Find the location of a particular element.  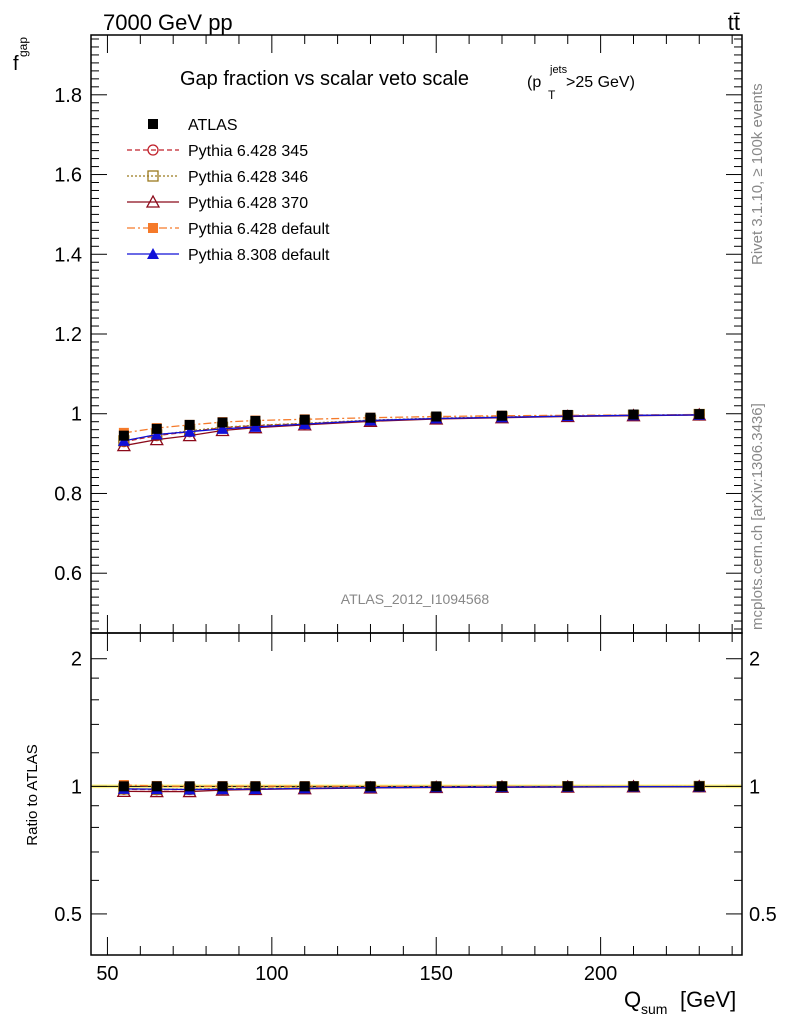

y-tick-label: 1 is located at coordinates (76, 415).